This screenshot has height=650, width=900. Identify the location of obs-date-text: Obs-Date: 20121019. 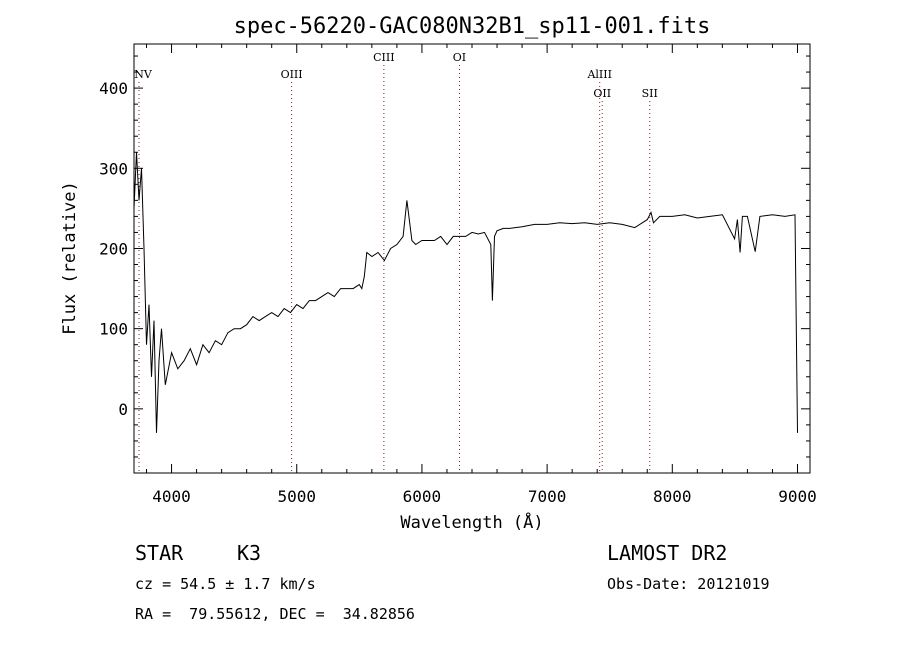
(688, 584).